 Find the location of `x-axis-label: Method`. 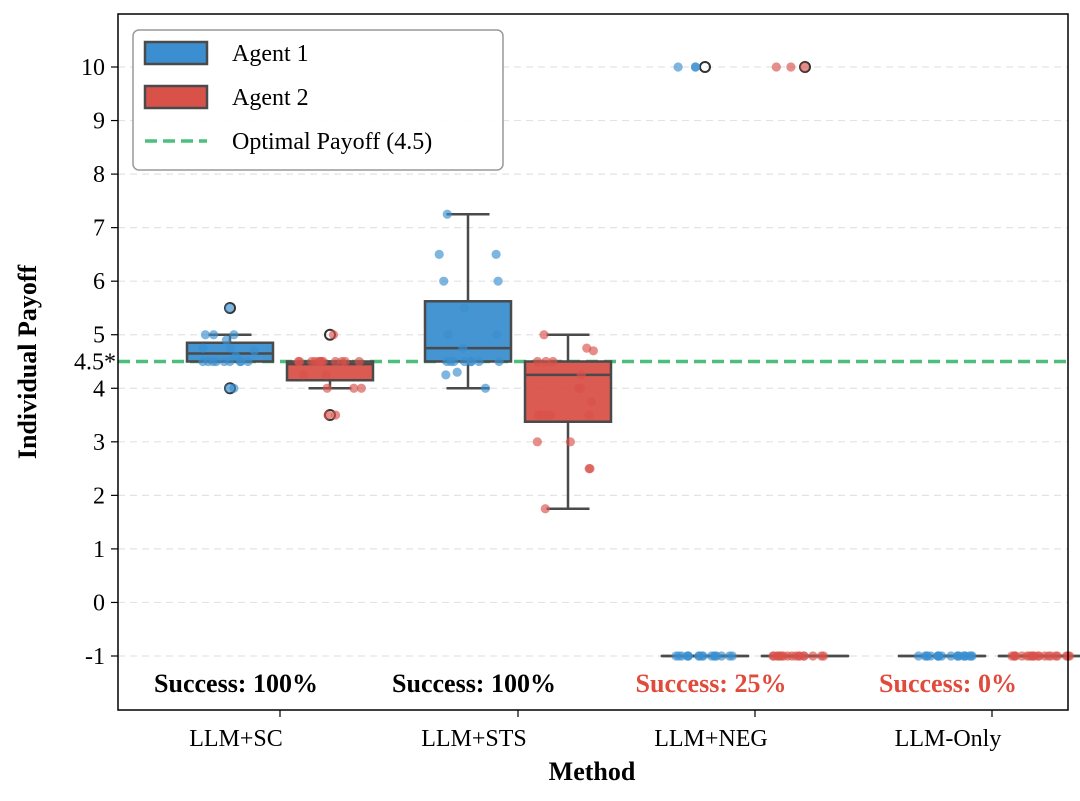

x-axis-label: Method is located at coordinates (592, 771).